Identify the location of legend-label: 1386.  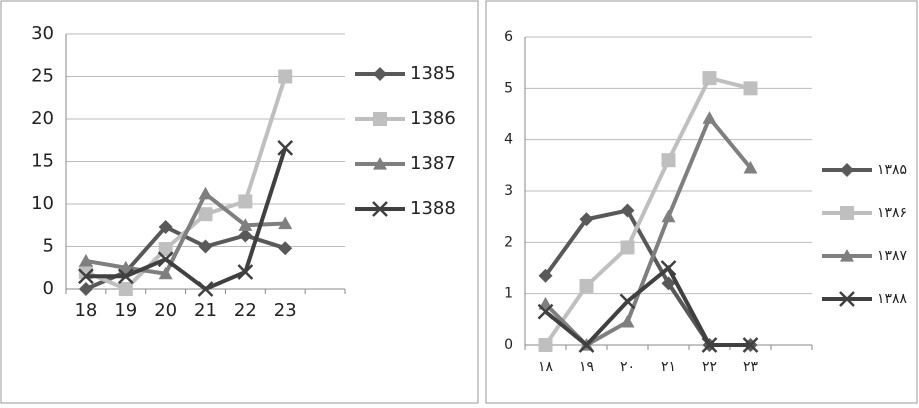
(433, 118).